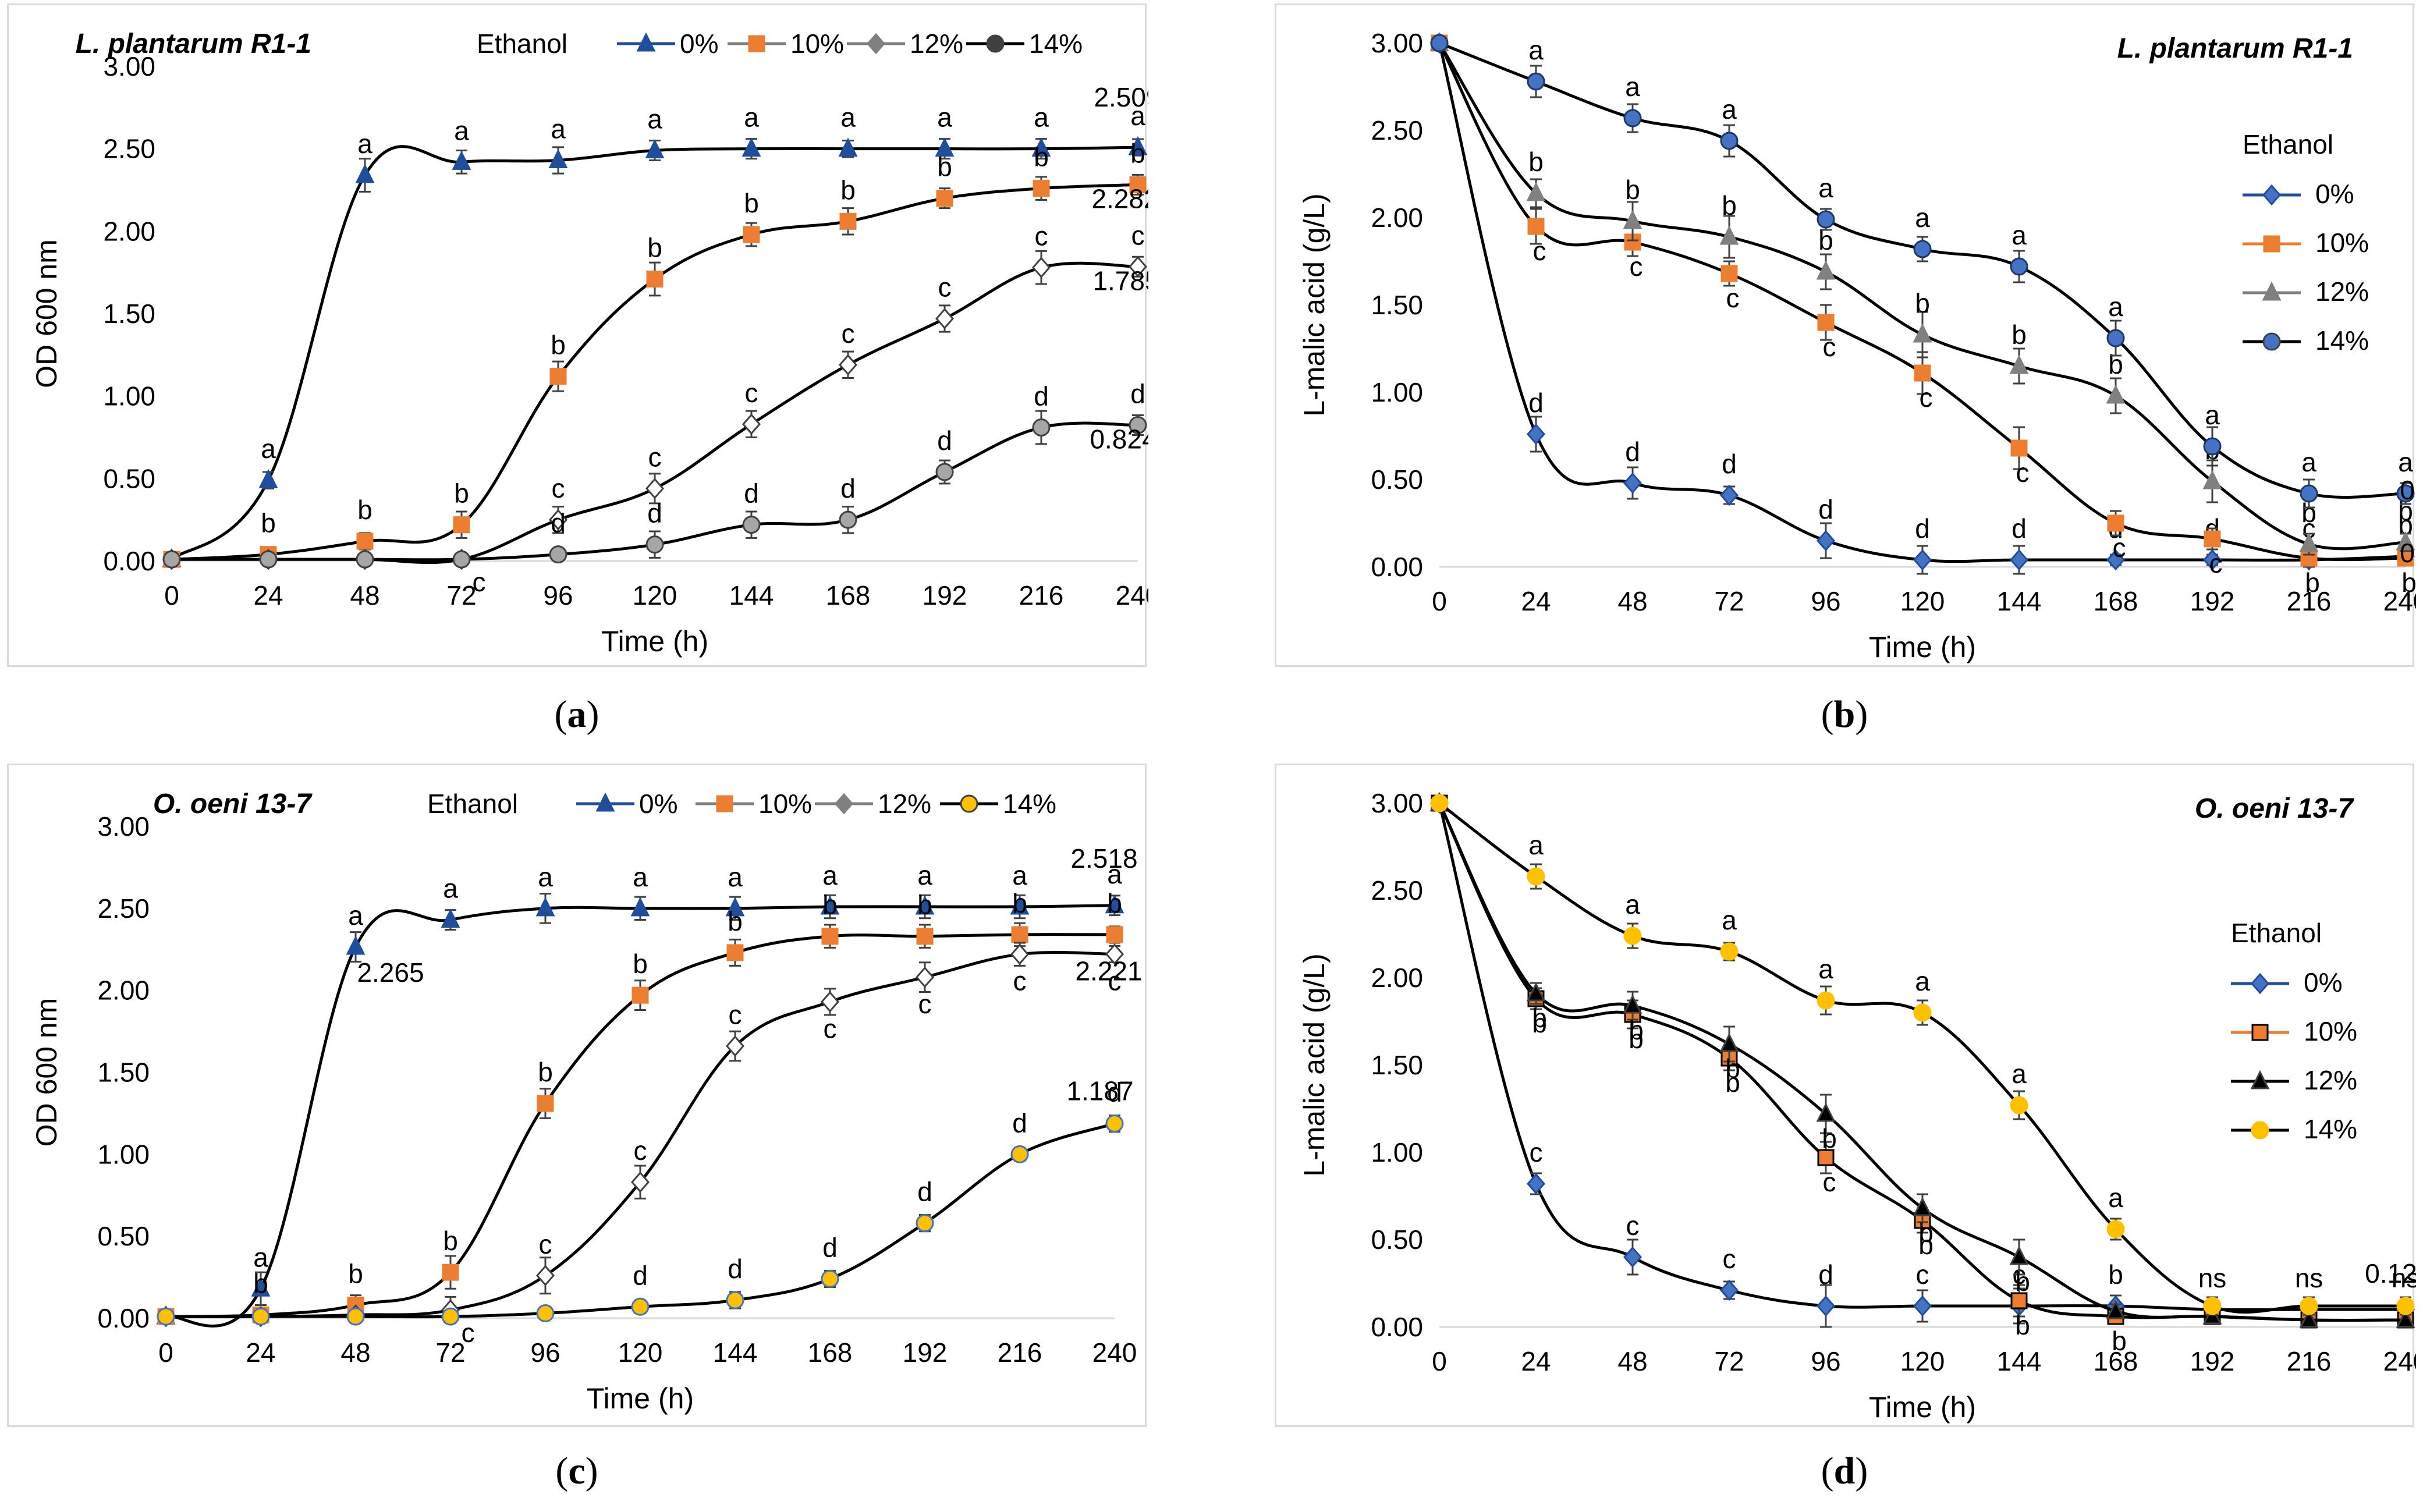 The height and width of the screenshot is (1512, 2423). What do you see at coordinates (1922, 647) in the screenshot?
I see `x-axis-title: Time (h)` at bounding box center [1922, 647].